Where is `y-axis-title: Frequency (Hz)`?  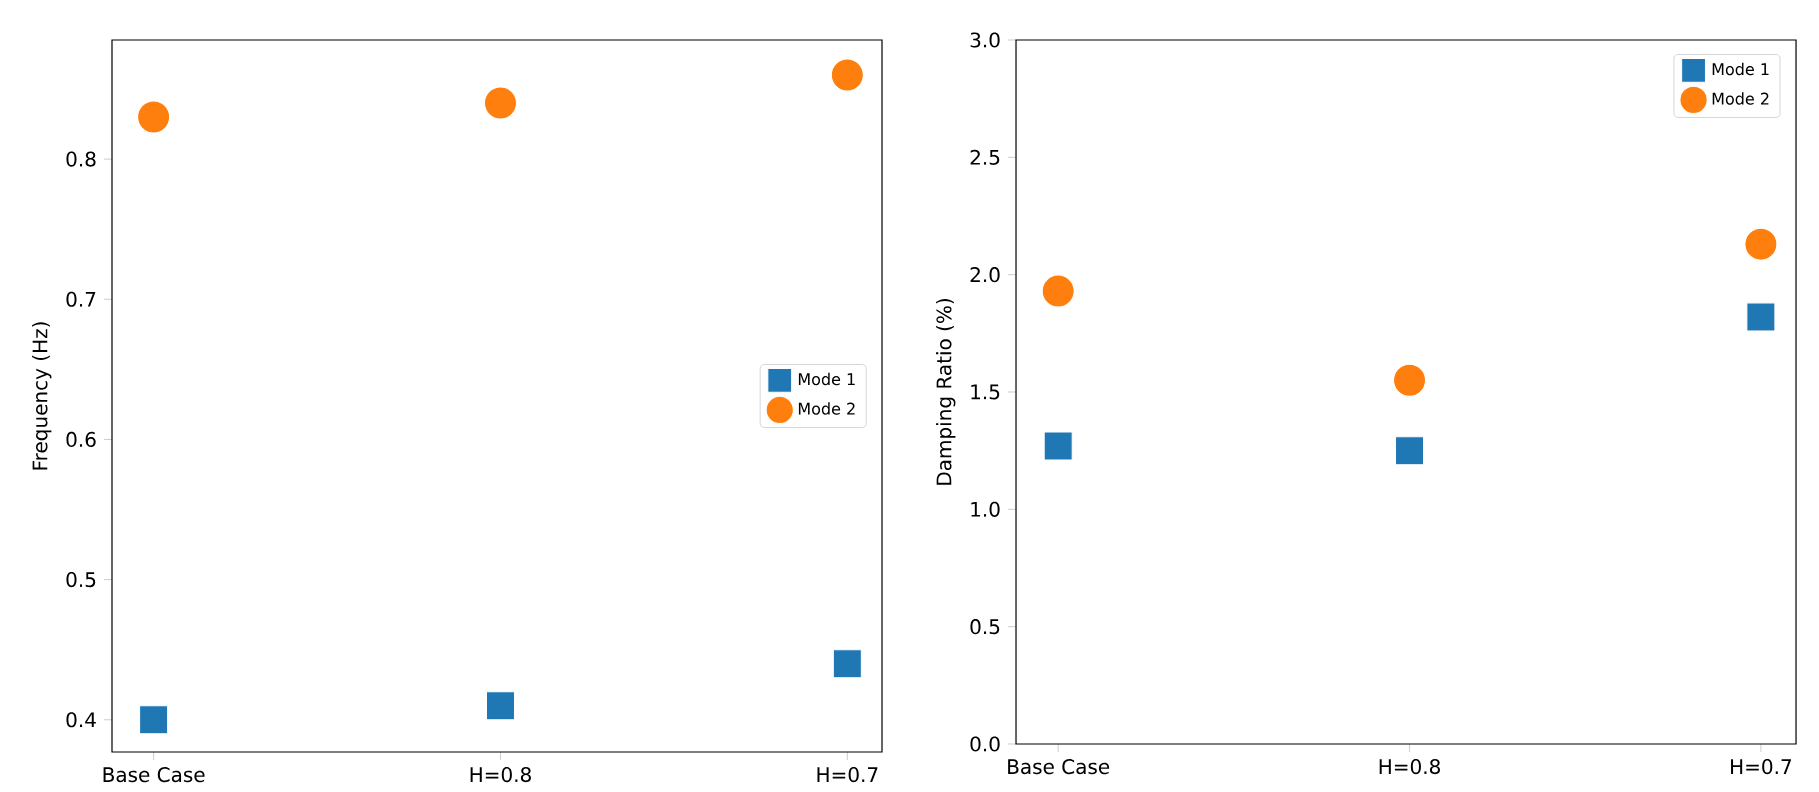 y-axis-title: Frequency (Hz) is located at coordinates (42, 396).